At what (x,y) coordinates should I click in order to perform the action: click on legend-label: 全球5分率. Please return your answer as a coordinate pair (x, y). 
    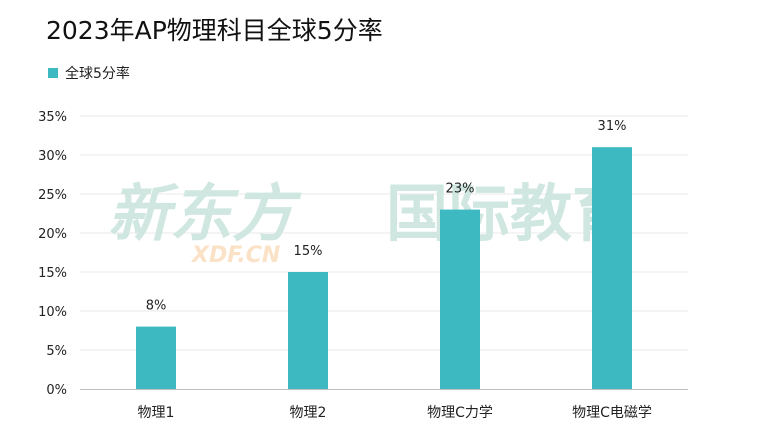
    Looking at the image, I should click on (97, 74).